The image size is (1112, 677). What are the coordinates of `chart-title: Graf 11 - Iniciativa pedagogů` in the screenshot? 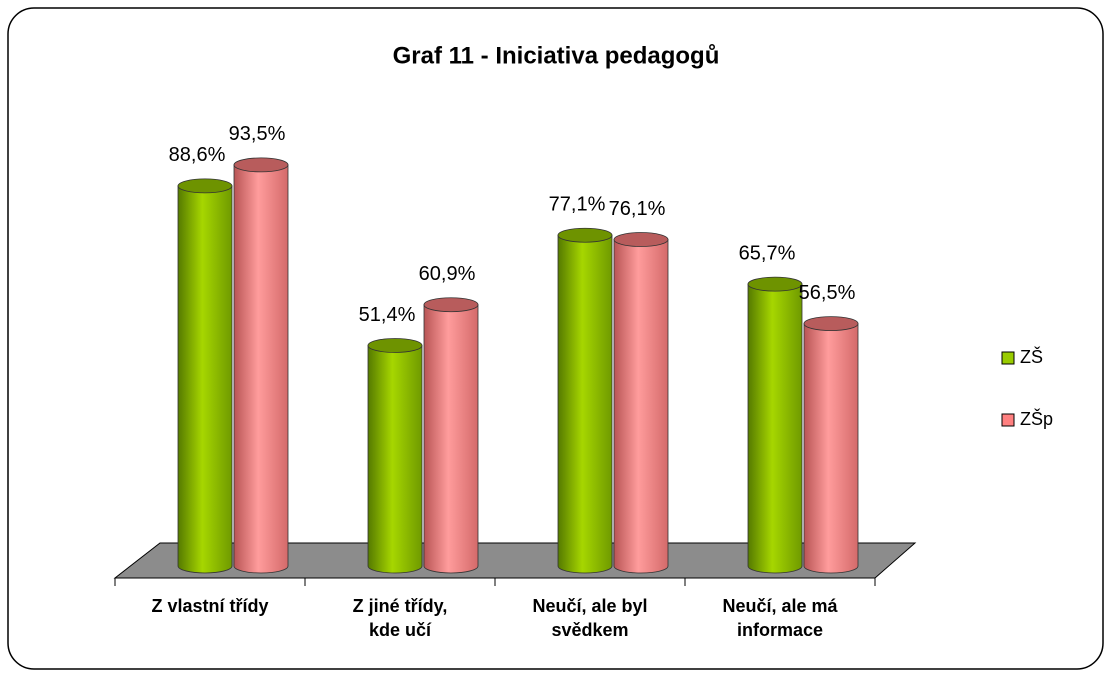 It's located at (556, 55).